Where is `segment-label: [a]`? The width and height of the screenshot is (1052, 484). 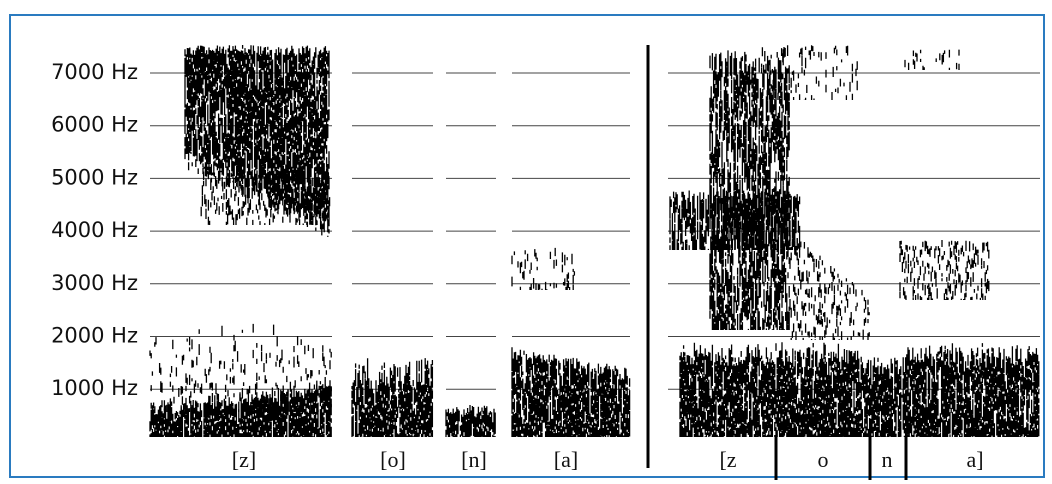 segment-label: [a] is located at coordinates (566, 459).